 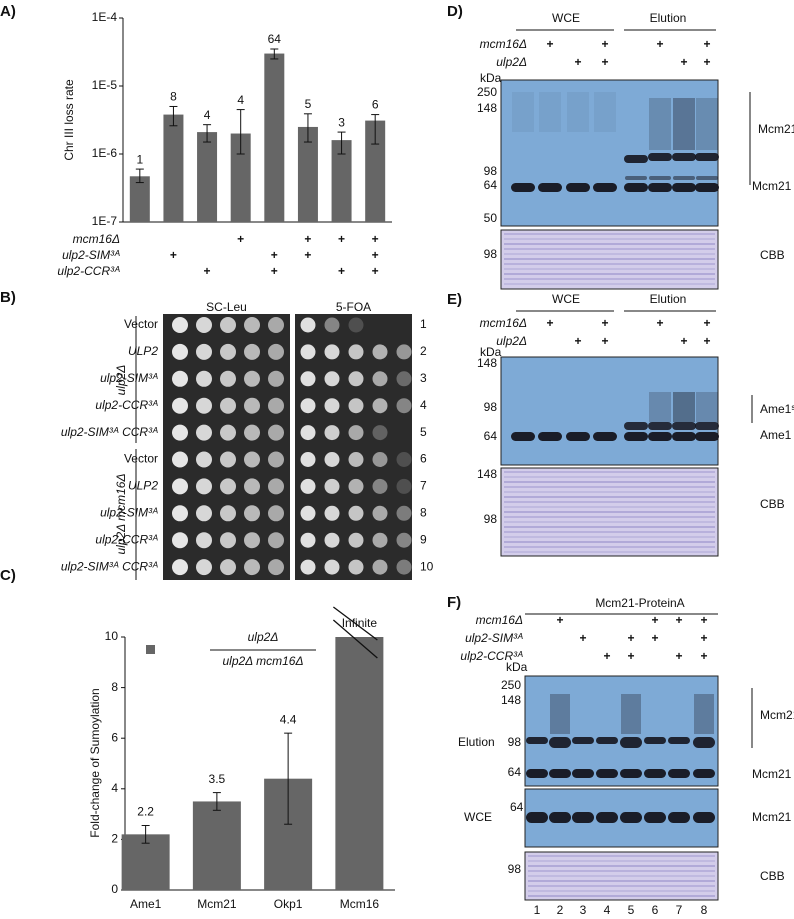 What do you see at coordinates (537, 910) in the screenshot?
I see `lane-number: 1` at bounding box center [537, 910].